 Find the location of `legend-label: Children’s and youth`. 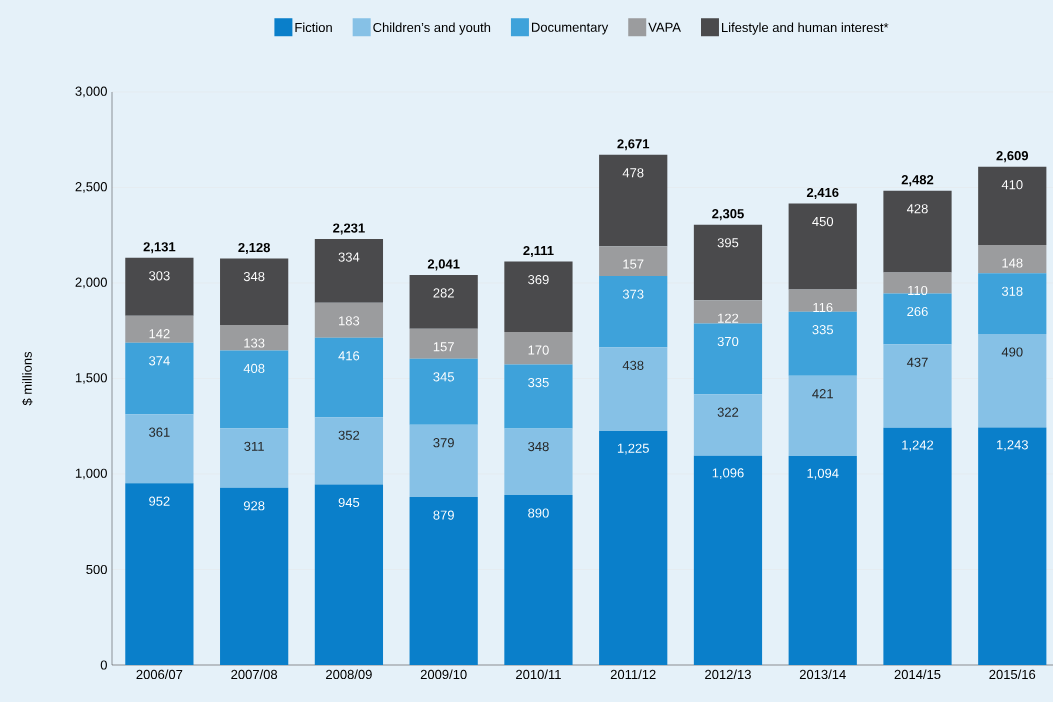

legend-label: Children’s and youth is located at coordinates (432, 28).